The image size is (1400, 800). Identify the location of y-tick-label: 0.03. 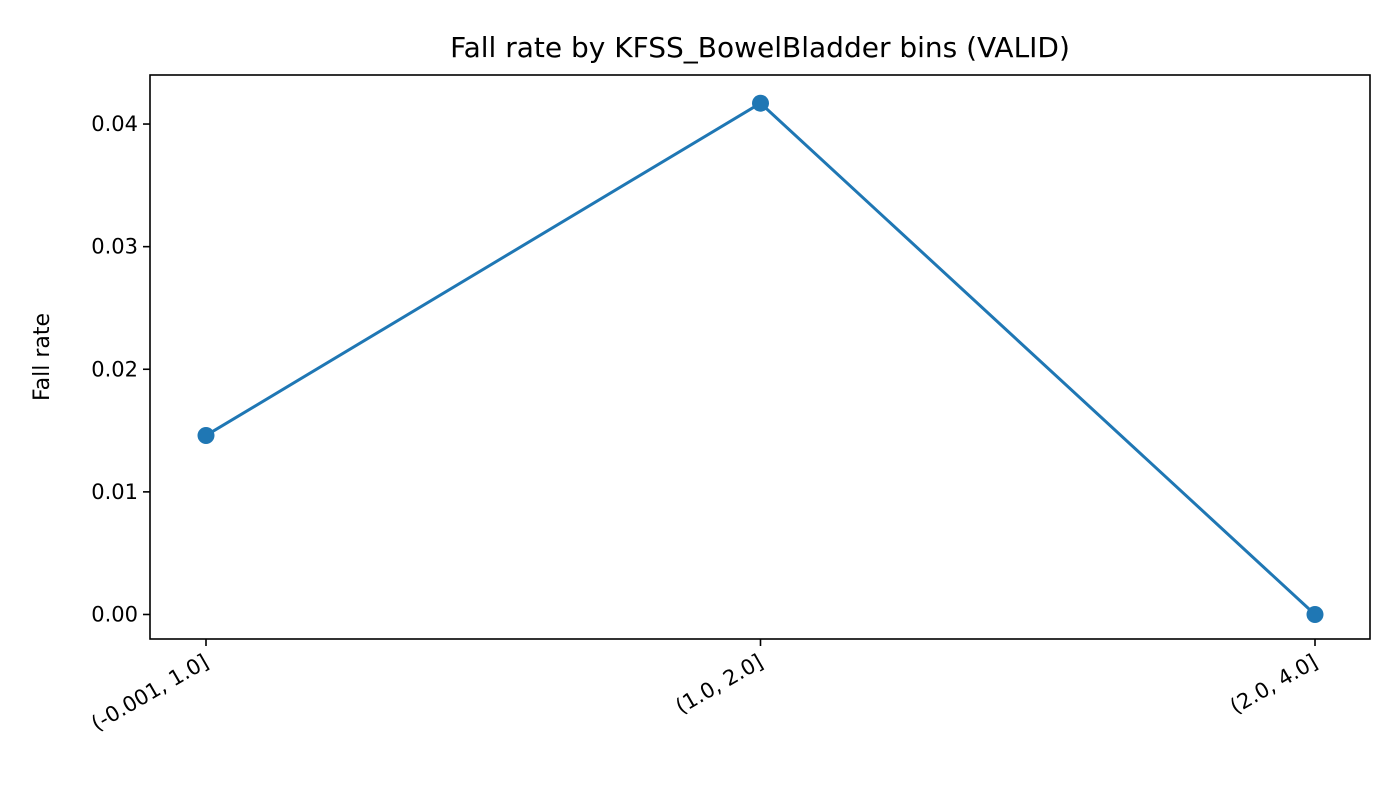
(114, 247).